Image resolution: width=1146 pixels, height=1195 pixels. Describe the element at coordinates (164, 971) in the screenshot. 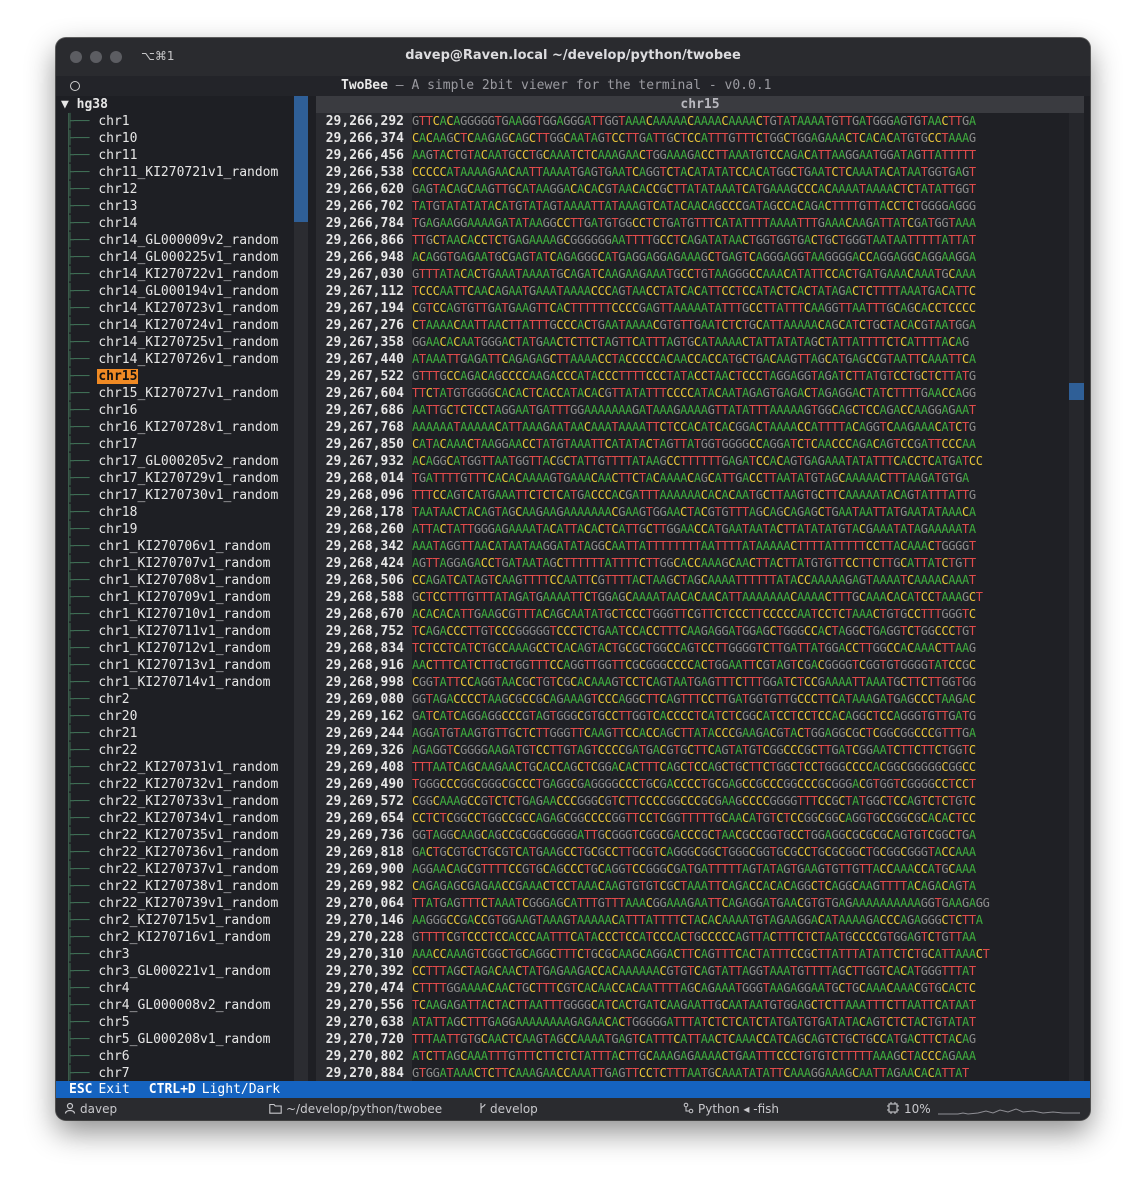

I see `tree-item: ├── chr3_GL000221v1_random` at that location.